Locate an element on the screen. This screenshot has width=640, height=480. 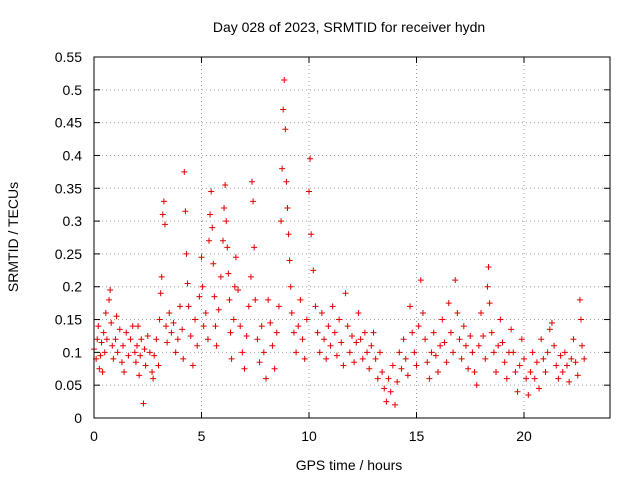
y-tick-label: 0.3 is located at coordinates (73, 221).